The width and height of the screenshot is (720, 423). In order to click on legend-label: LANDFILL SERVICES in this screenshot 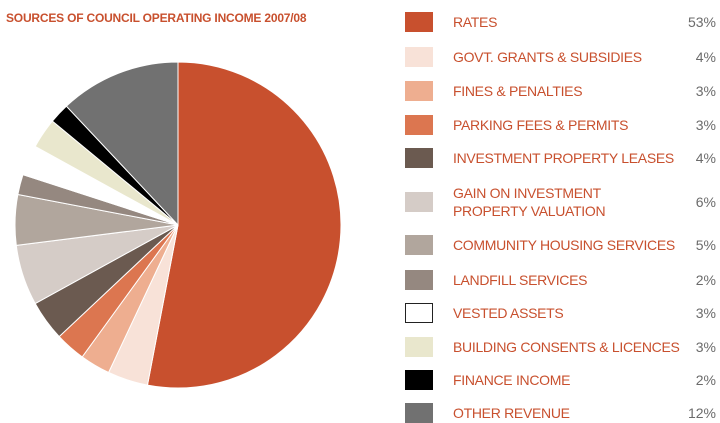, I will do `click(520, 280)`.